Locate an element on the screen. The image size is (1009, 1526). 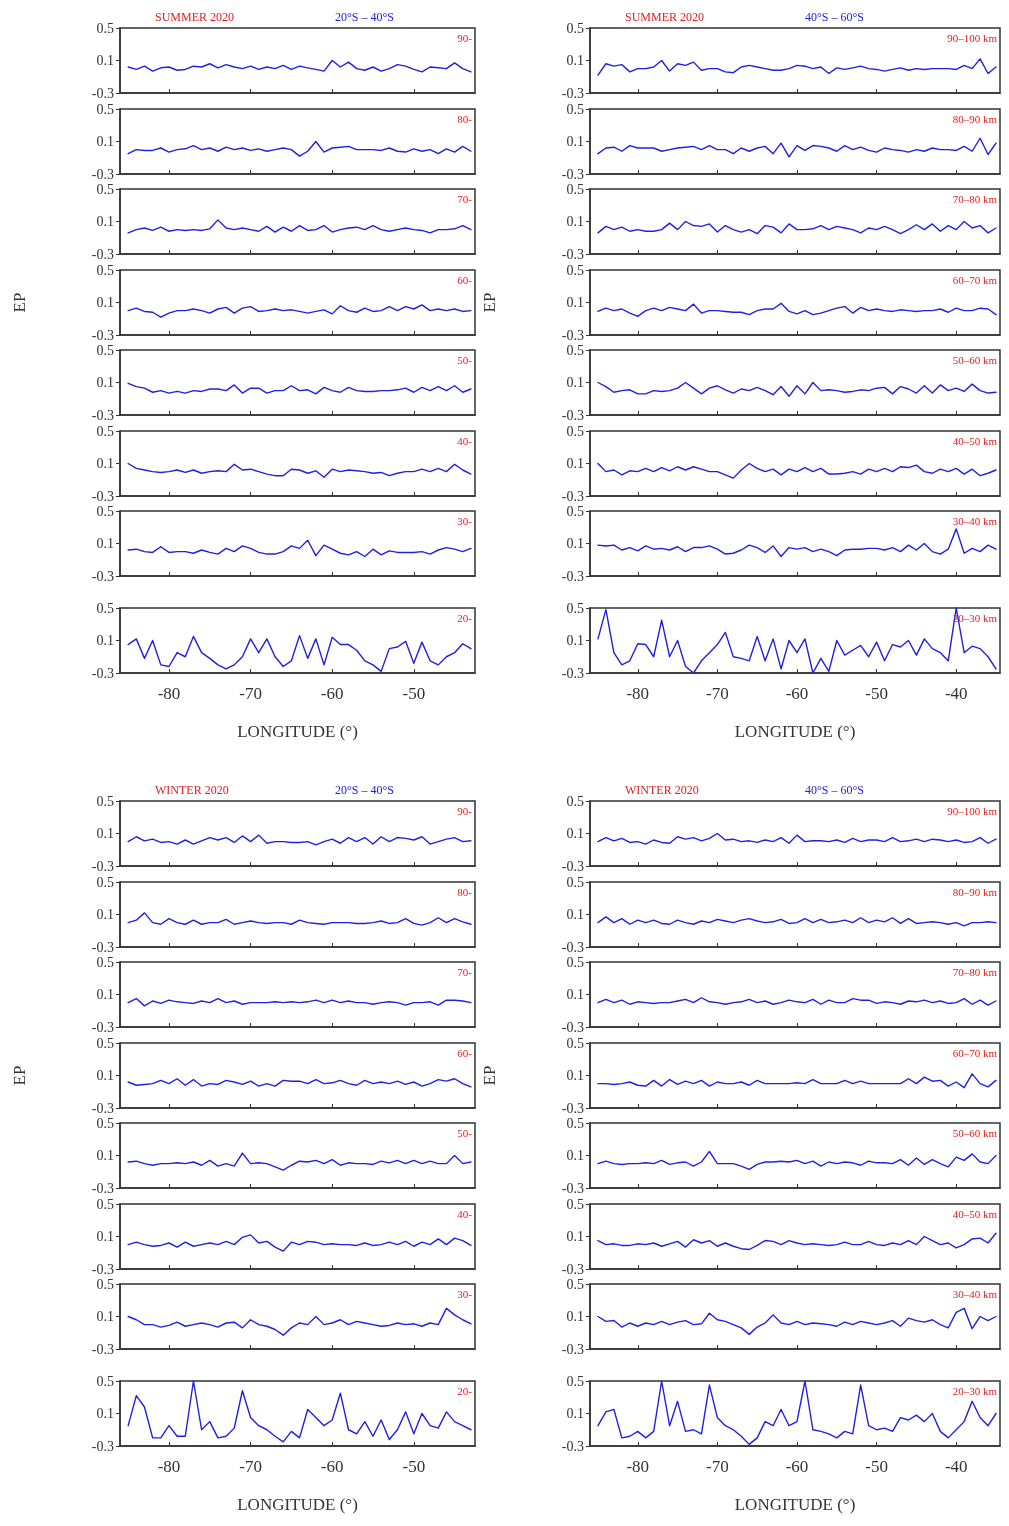
annotation: 70–80 km is located at coordinates (975, 198).